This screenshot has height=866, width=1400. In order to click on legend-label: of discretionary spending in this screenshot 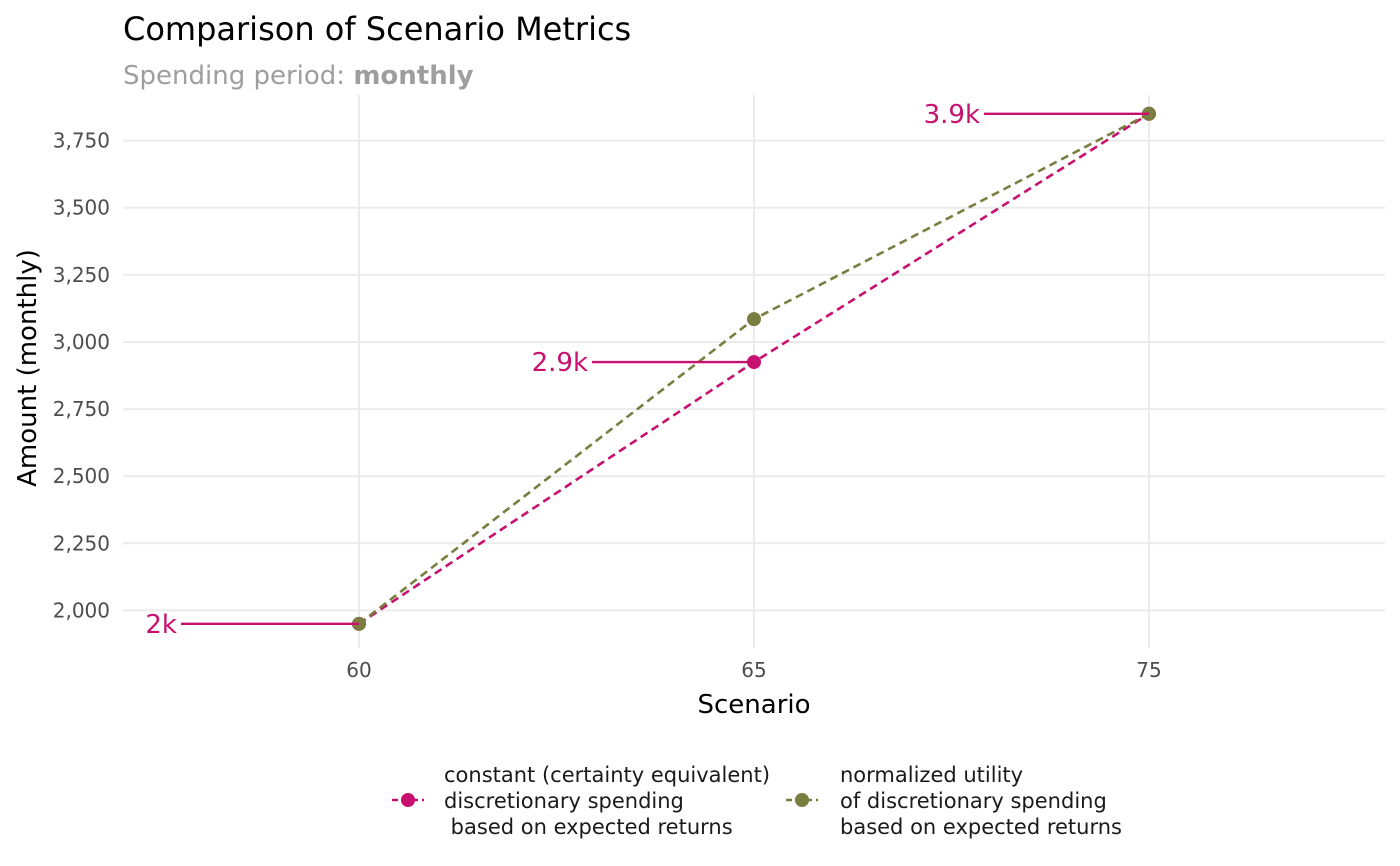, I will do `click(973, 801)`.